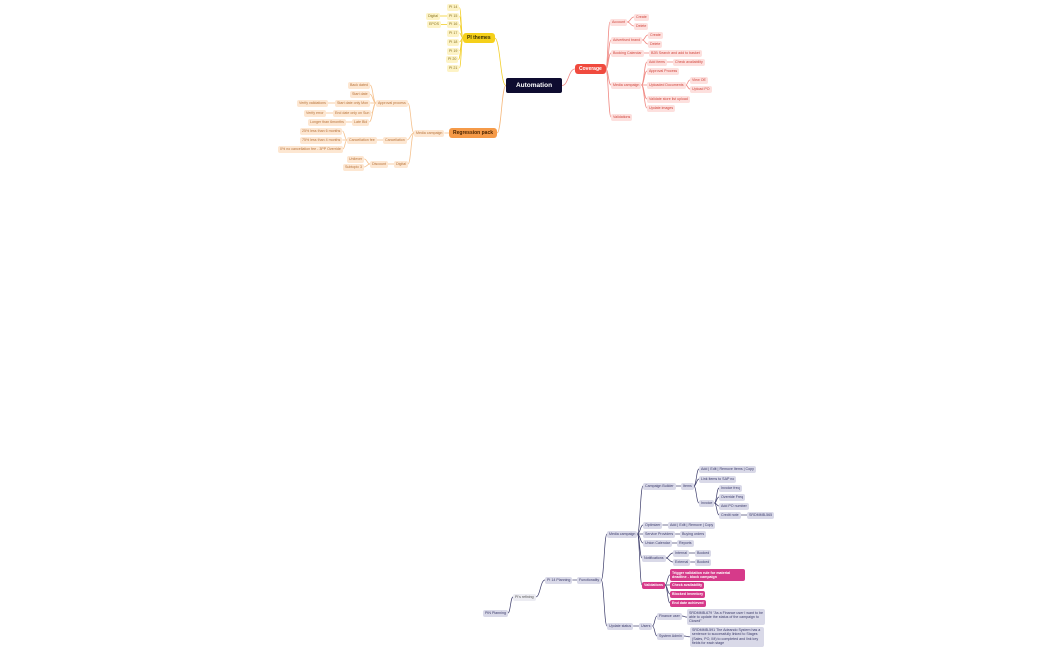 Image resolution: width=1050 pixels, height=650 pixels. What do you see at coordinates (669, 555) in the screenshot?
I see `connector-bin` at bounding box center [669, 555].